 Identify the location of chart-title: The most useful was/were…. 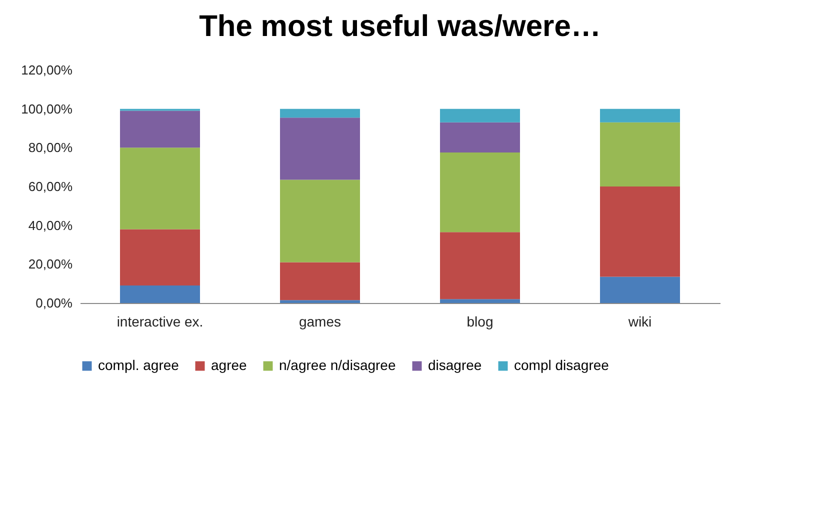
(400, 26).